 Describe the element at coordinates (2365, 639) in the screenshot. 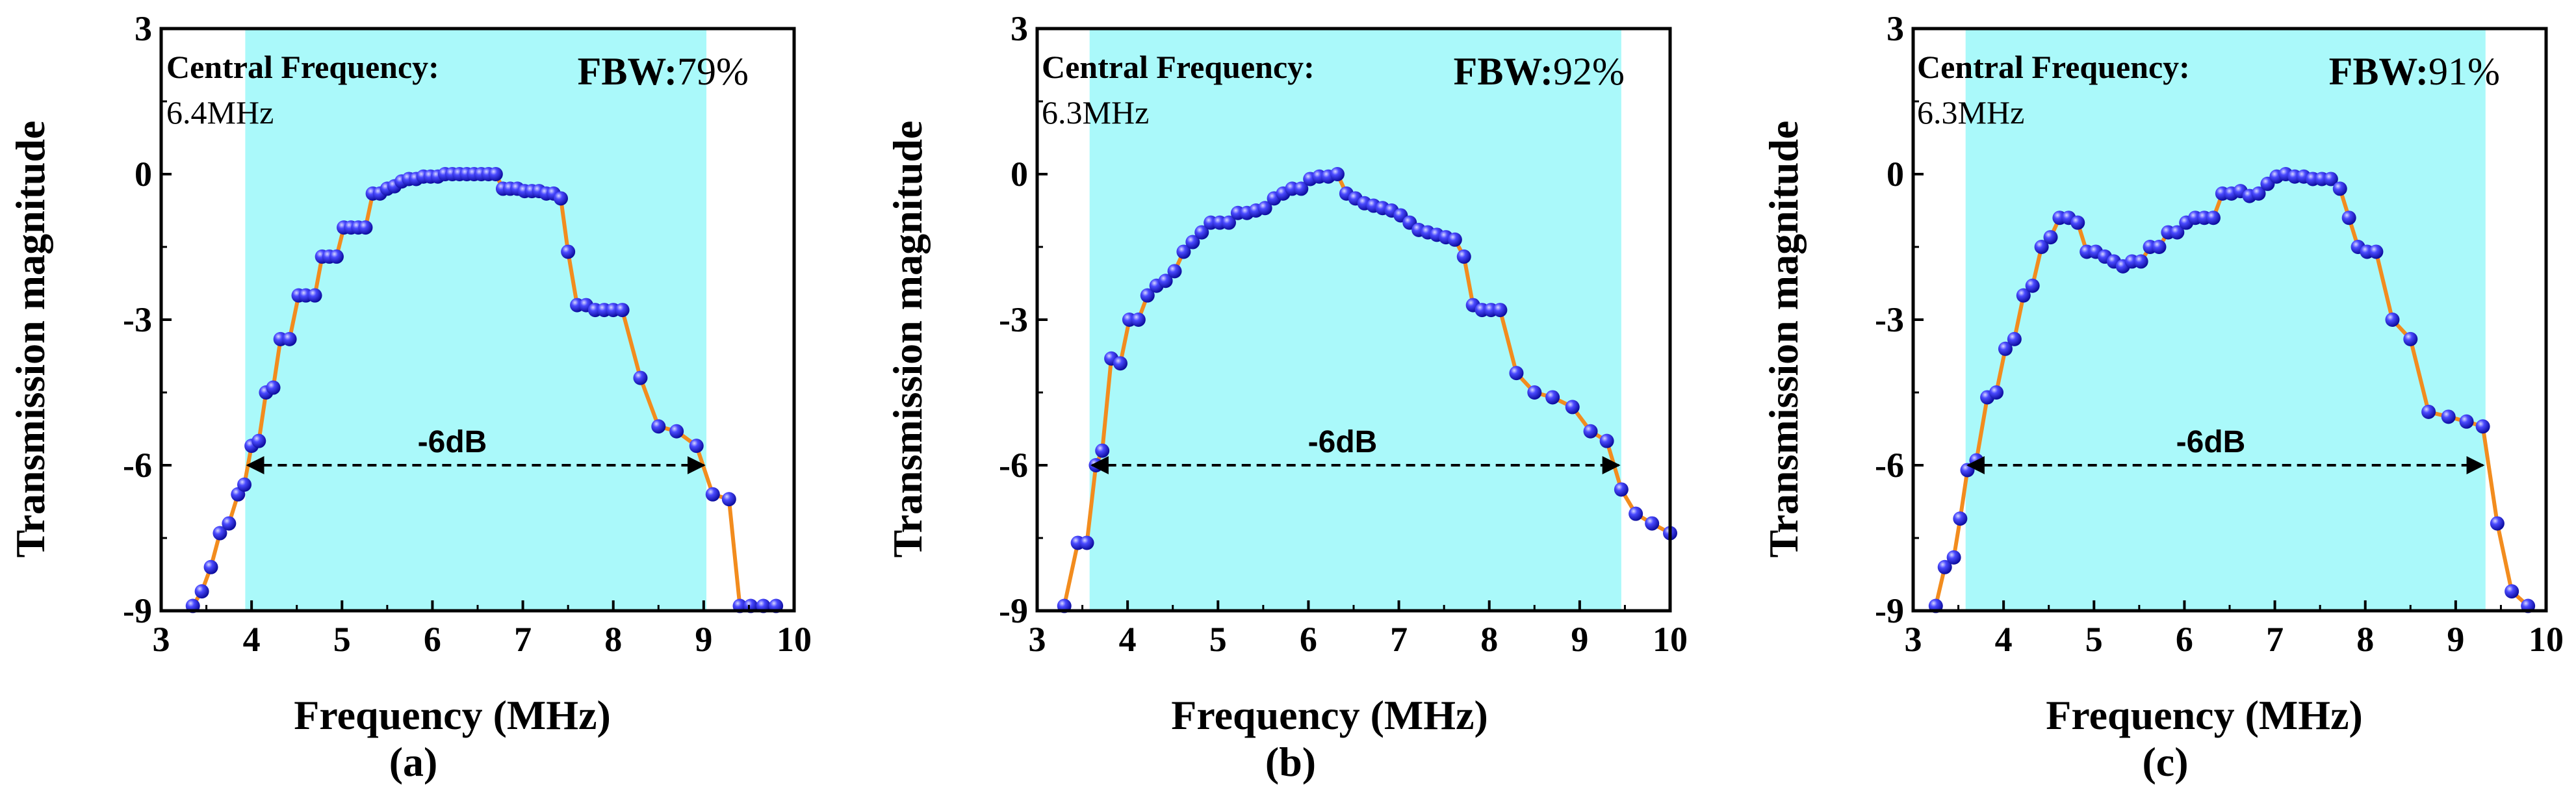

I see `x-tick-label-c: 8` at that location.